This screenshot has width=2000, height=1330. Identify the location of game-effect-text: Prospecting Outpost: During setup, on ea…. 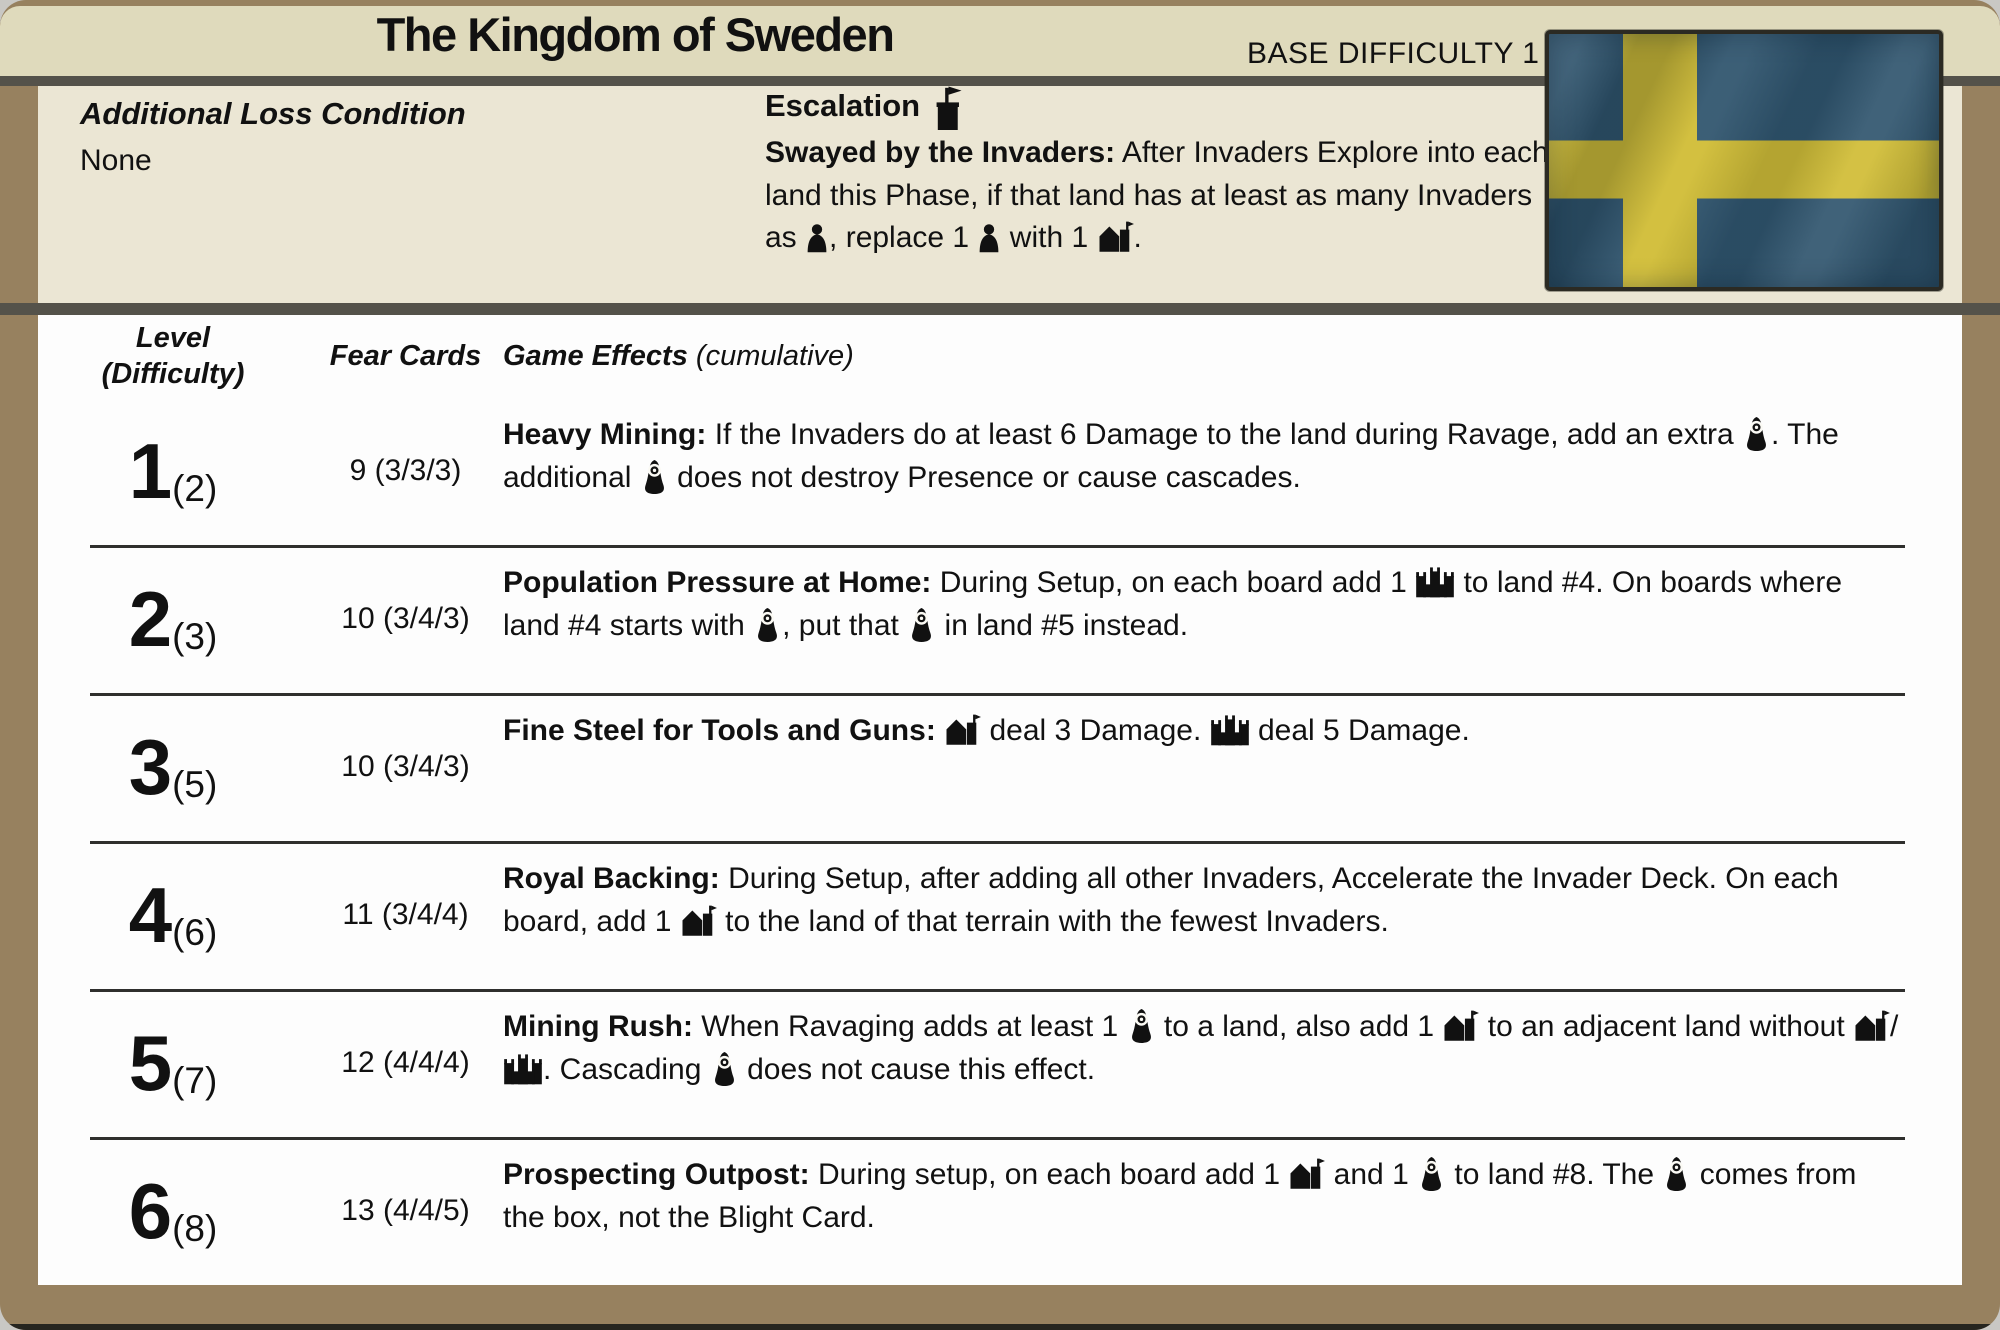
(1180, 1195).